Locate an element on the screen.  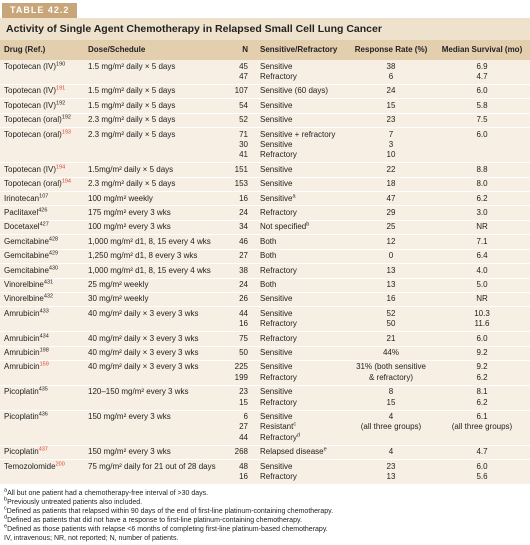
footnote-mark: a is located at coordinates (6, 490).